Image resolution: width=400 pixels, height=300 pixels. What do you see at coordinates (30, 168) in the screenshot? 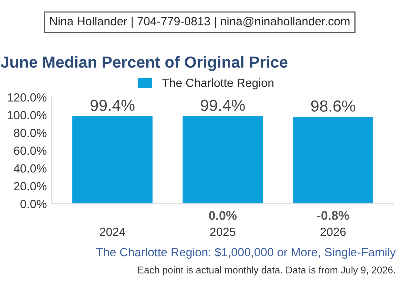
I see `y-tick-label: 40.0%` at bounding box center [30, 168].